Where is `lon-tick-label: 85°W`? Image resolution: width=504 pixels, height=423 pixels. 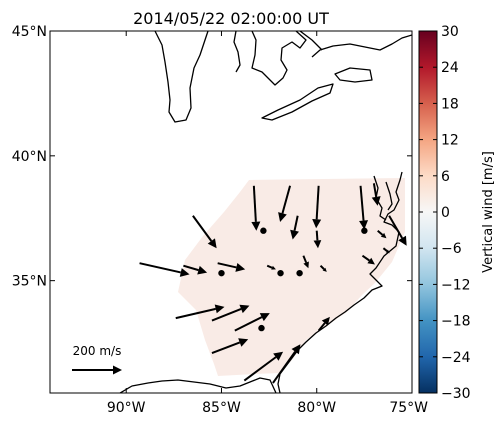
lon-tick-label: 85°W is located at coordinates (221, 408).